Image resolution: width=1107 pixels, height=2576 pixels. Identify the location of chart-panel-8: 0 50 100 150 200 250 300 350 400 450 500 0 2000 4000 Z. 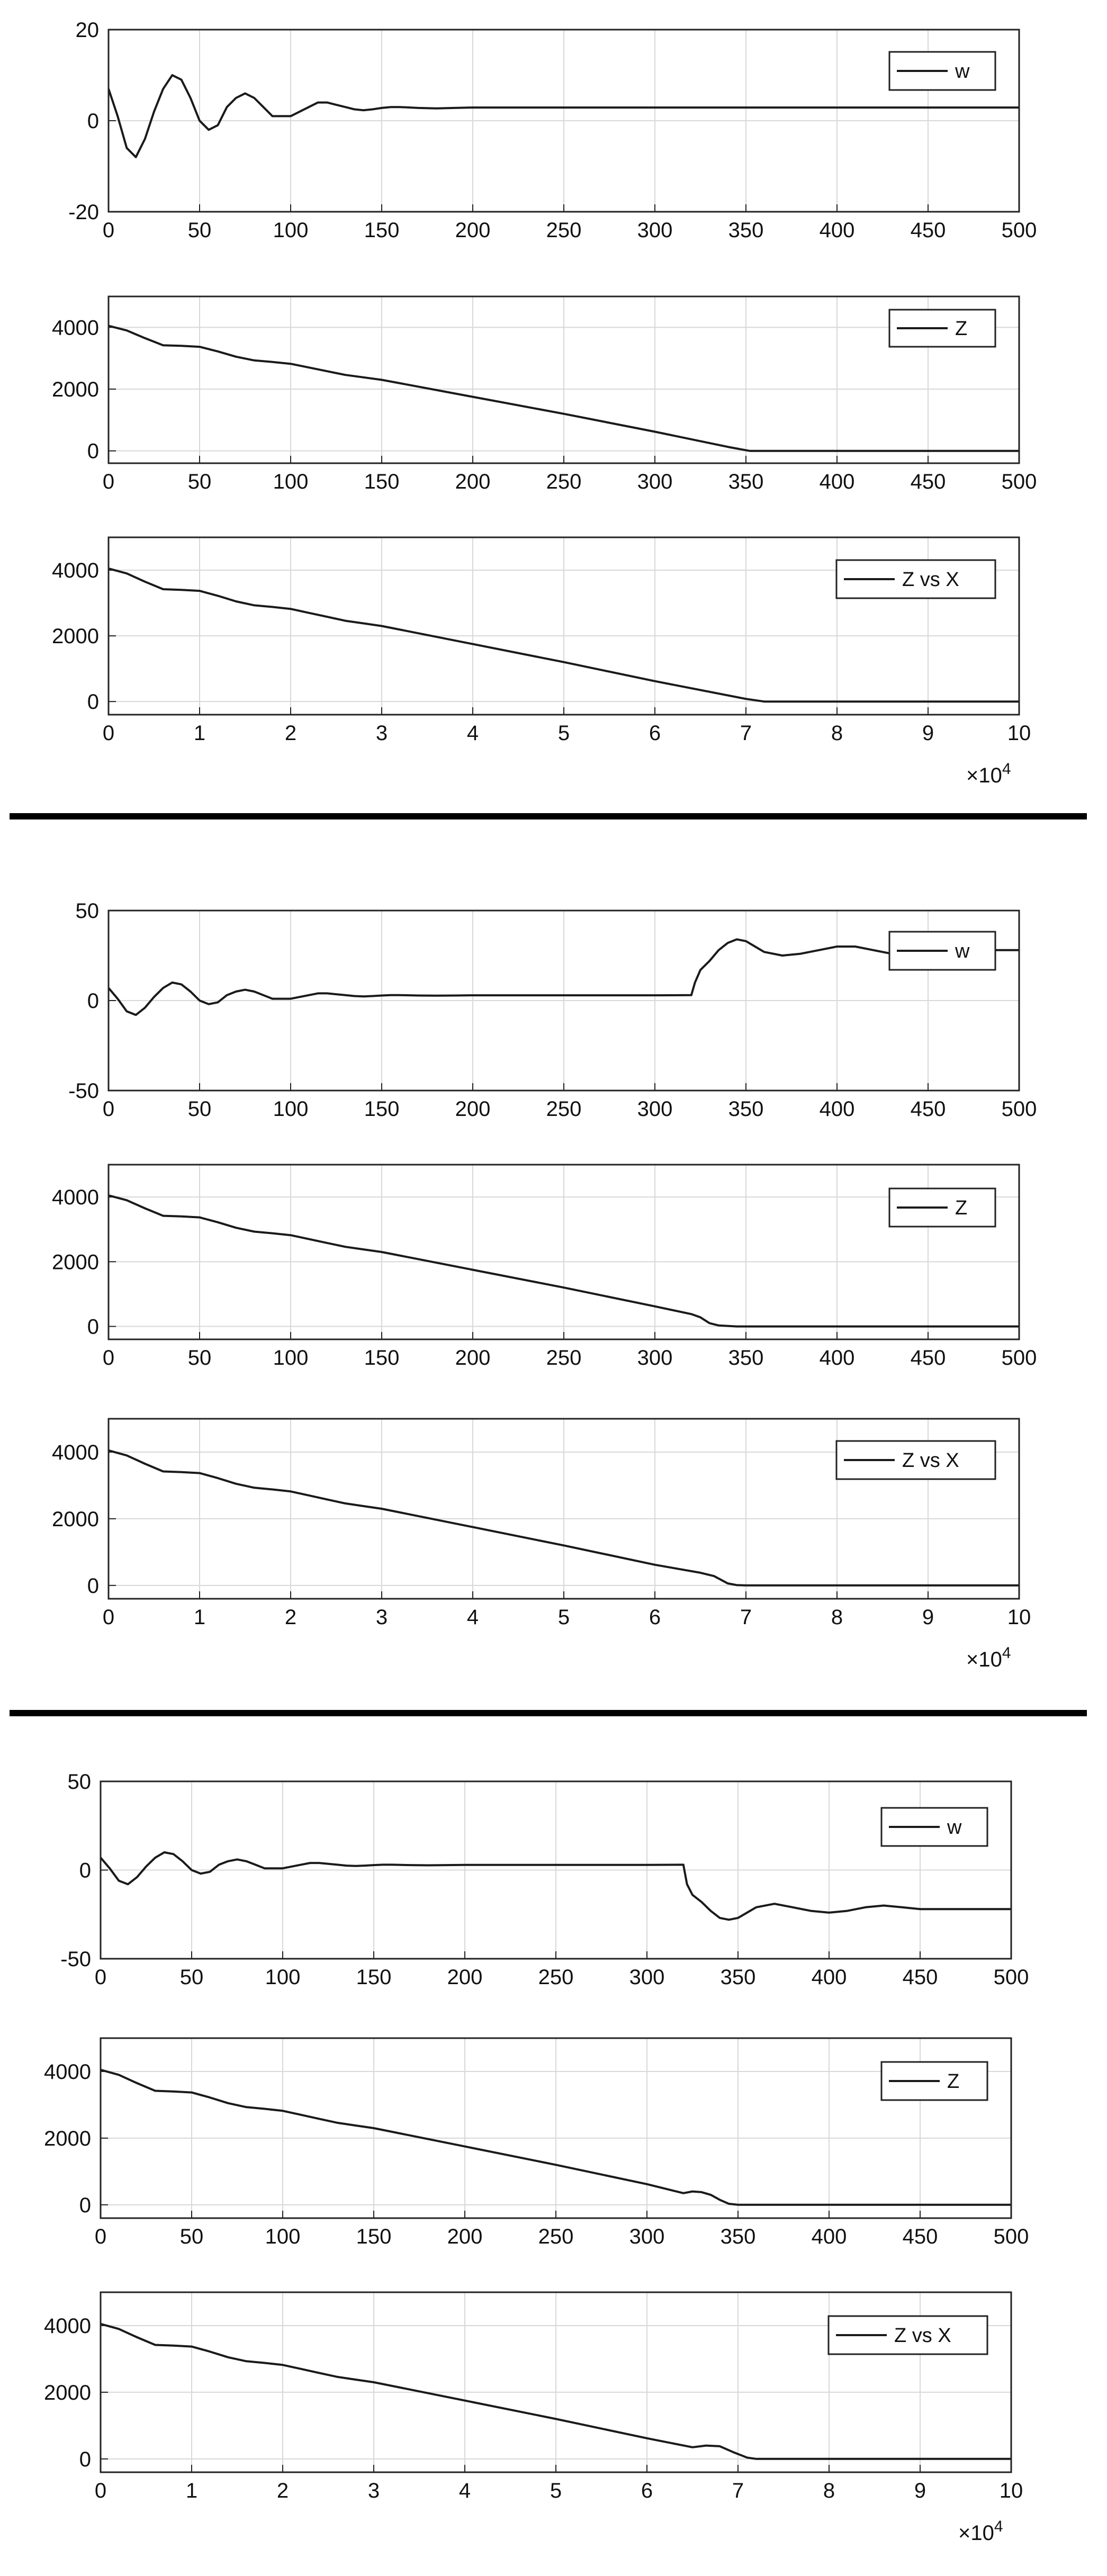
(536, 2142).